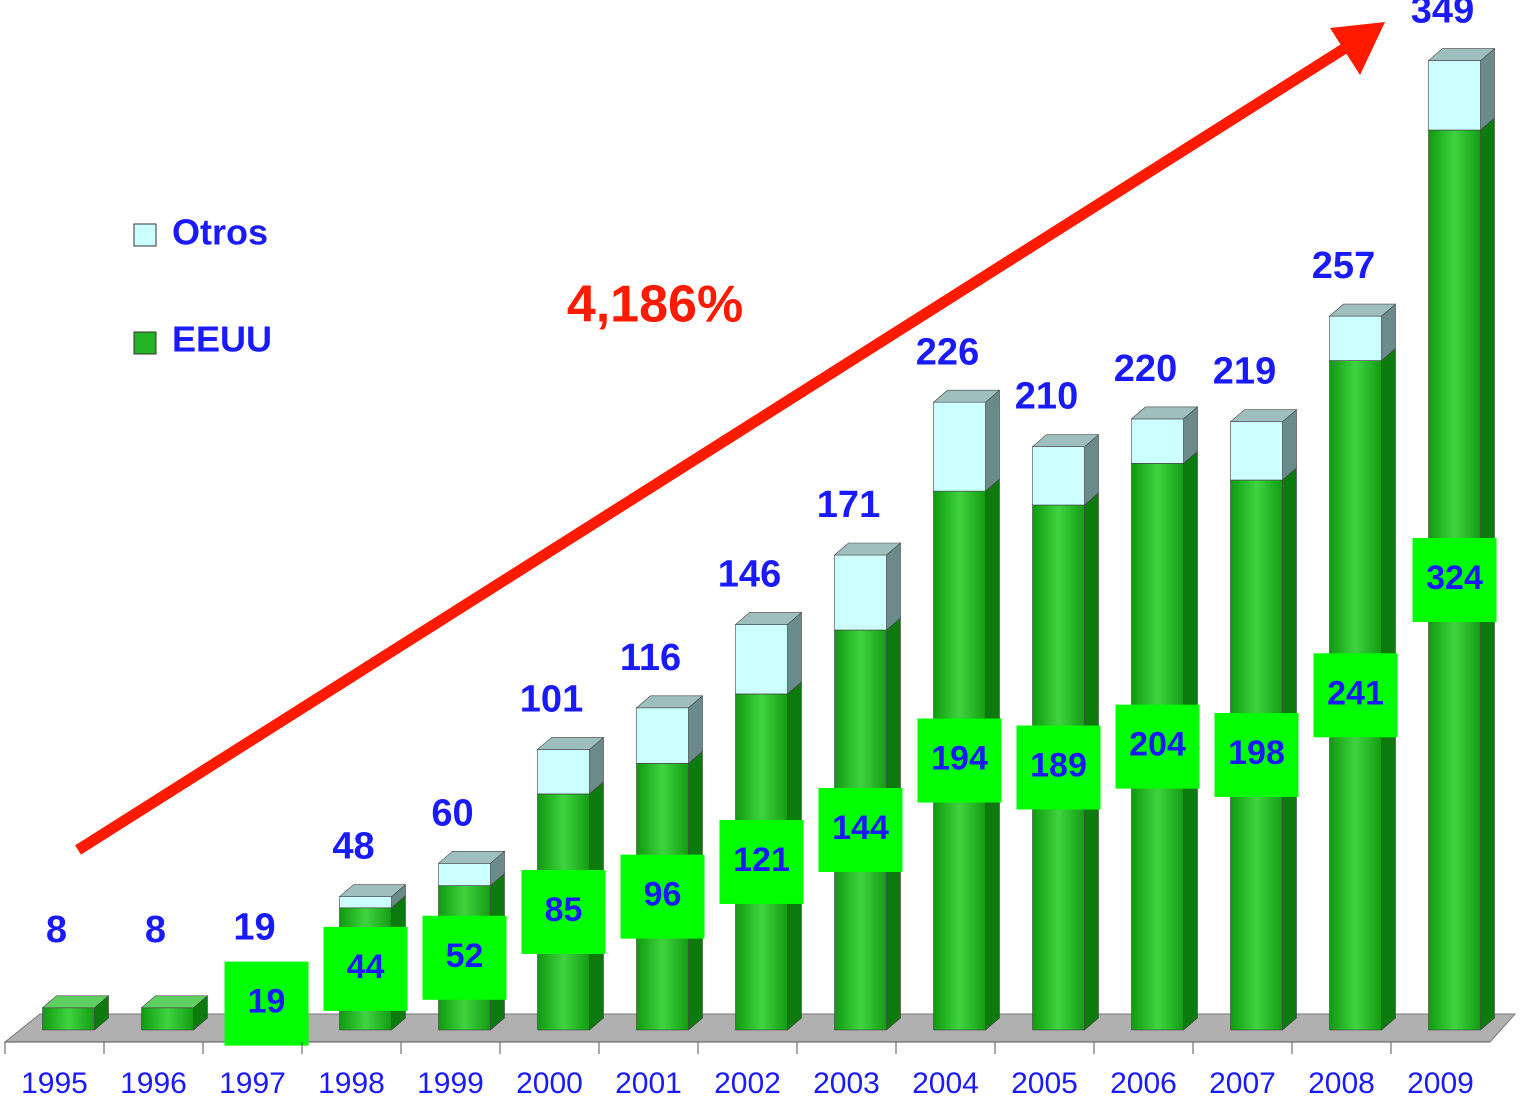 This screenshot has width=1525, height=1109. Describe the element at coordinates (254, 927) in the screenshot. I see `total-label: 19` at that location.